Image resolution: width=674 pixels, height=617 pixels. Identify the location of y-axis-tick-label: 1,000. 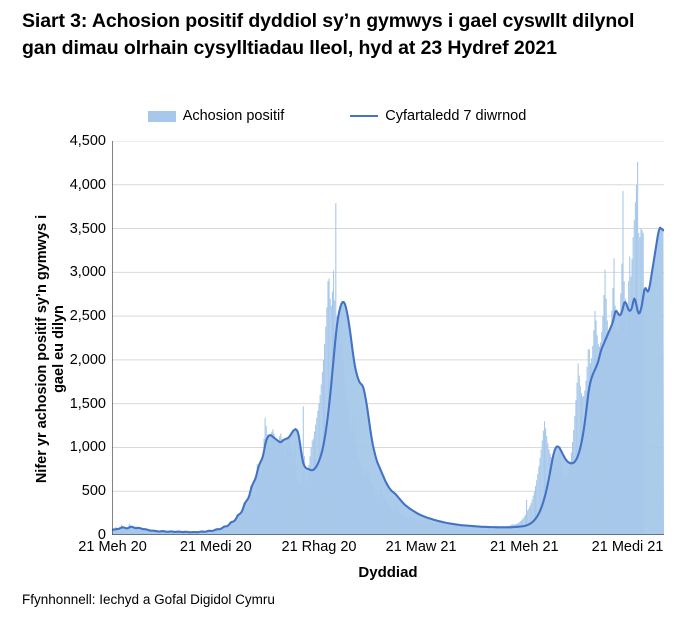
(87, 447).